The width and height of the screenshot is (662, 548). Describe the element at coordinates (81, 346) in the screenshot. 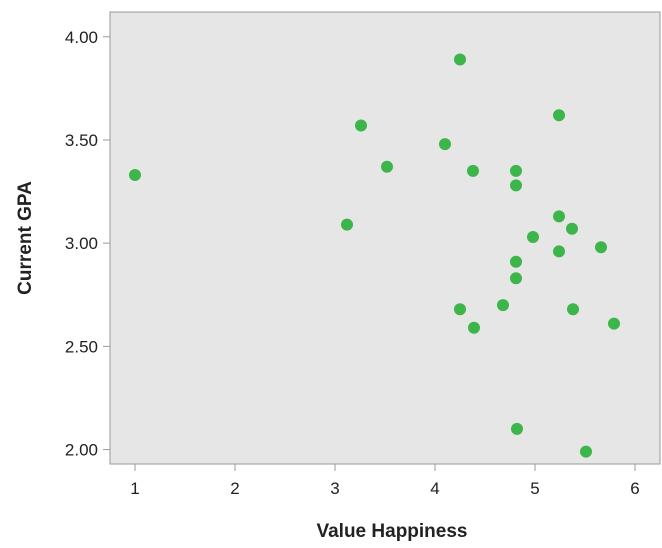

I see `y-tick-label: 2.50` at that location.